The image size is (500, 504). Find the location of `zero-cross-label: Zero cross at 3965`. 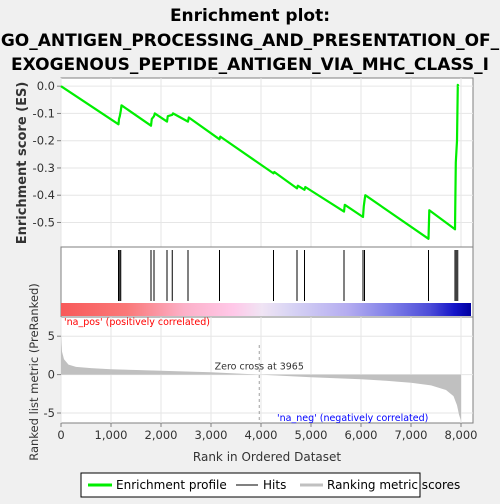

zero-cross-label: Zero cross at 3965 is located at coordinates (259, 367).